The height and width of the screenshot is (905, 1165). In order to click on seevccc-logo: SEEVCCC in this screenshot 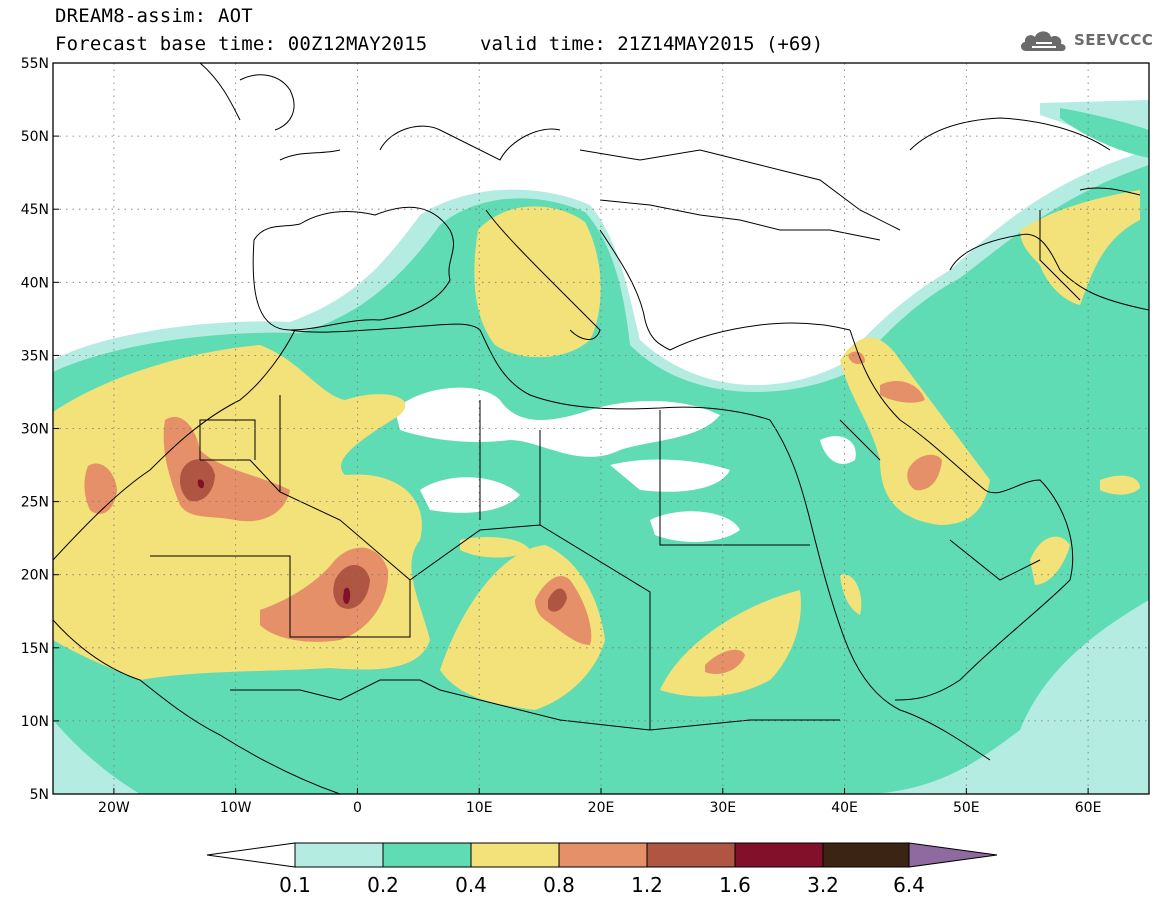, I will do `click(1085, 40)`.